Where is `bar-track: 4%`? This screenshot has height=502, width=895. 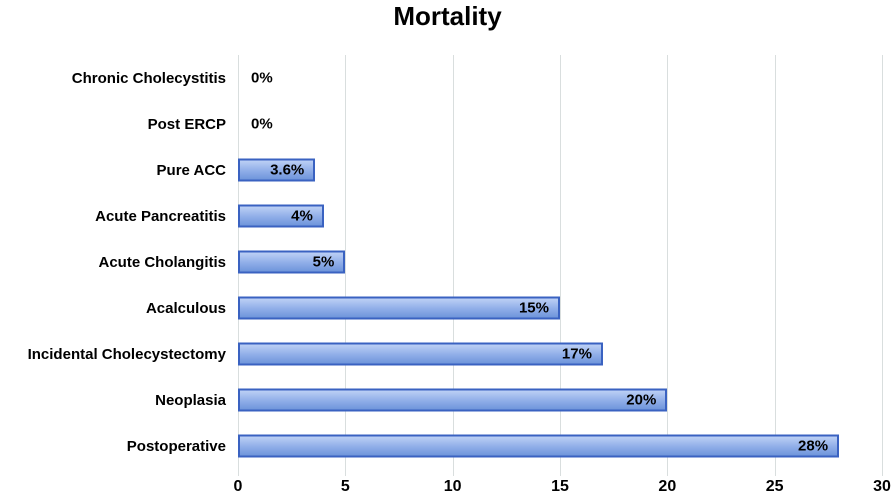
bar-track: 4% is located at coordinates (560, 216).